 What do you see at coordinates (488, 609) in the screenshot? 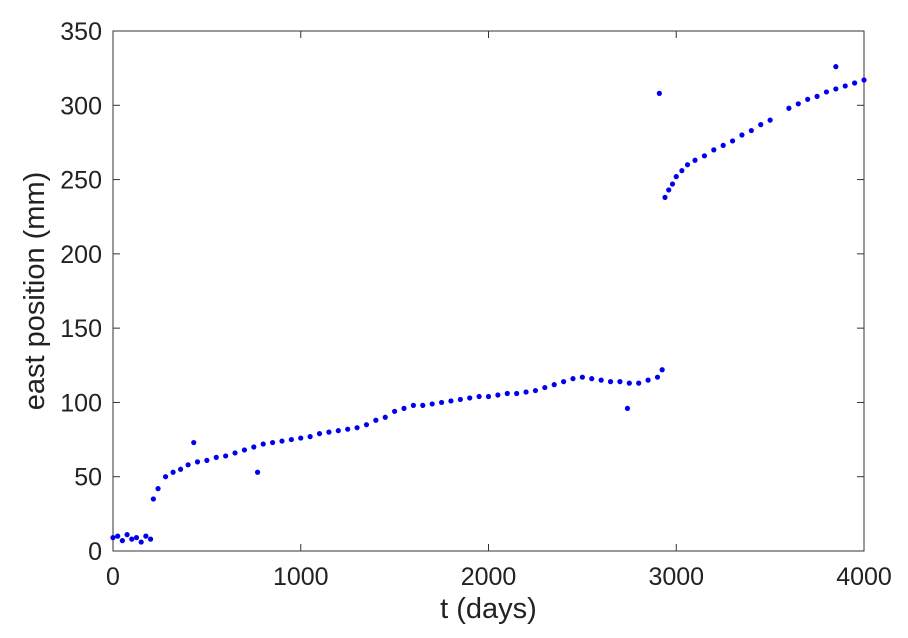
I see `x-axis-label: t (days)` at bounding box center [488, 609].